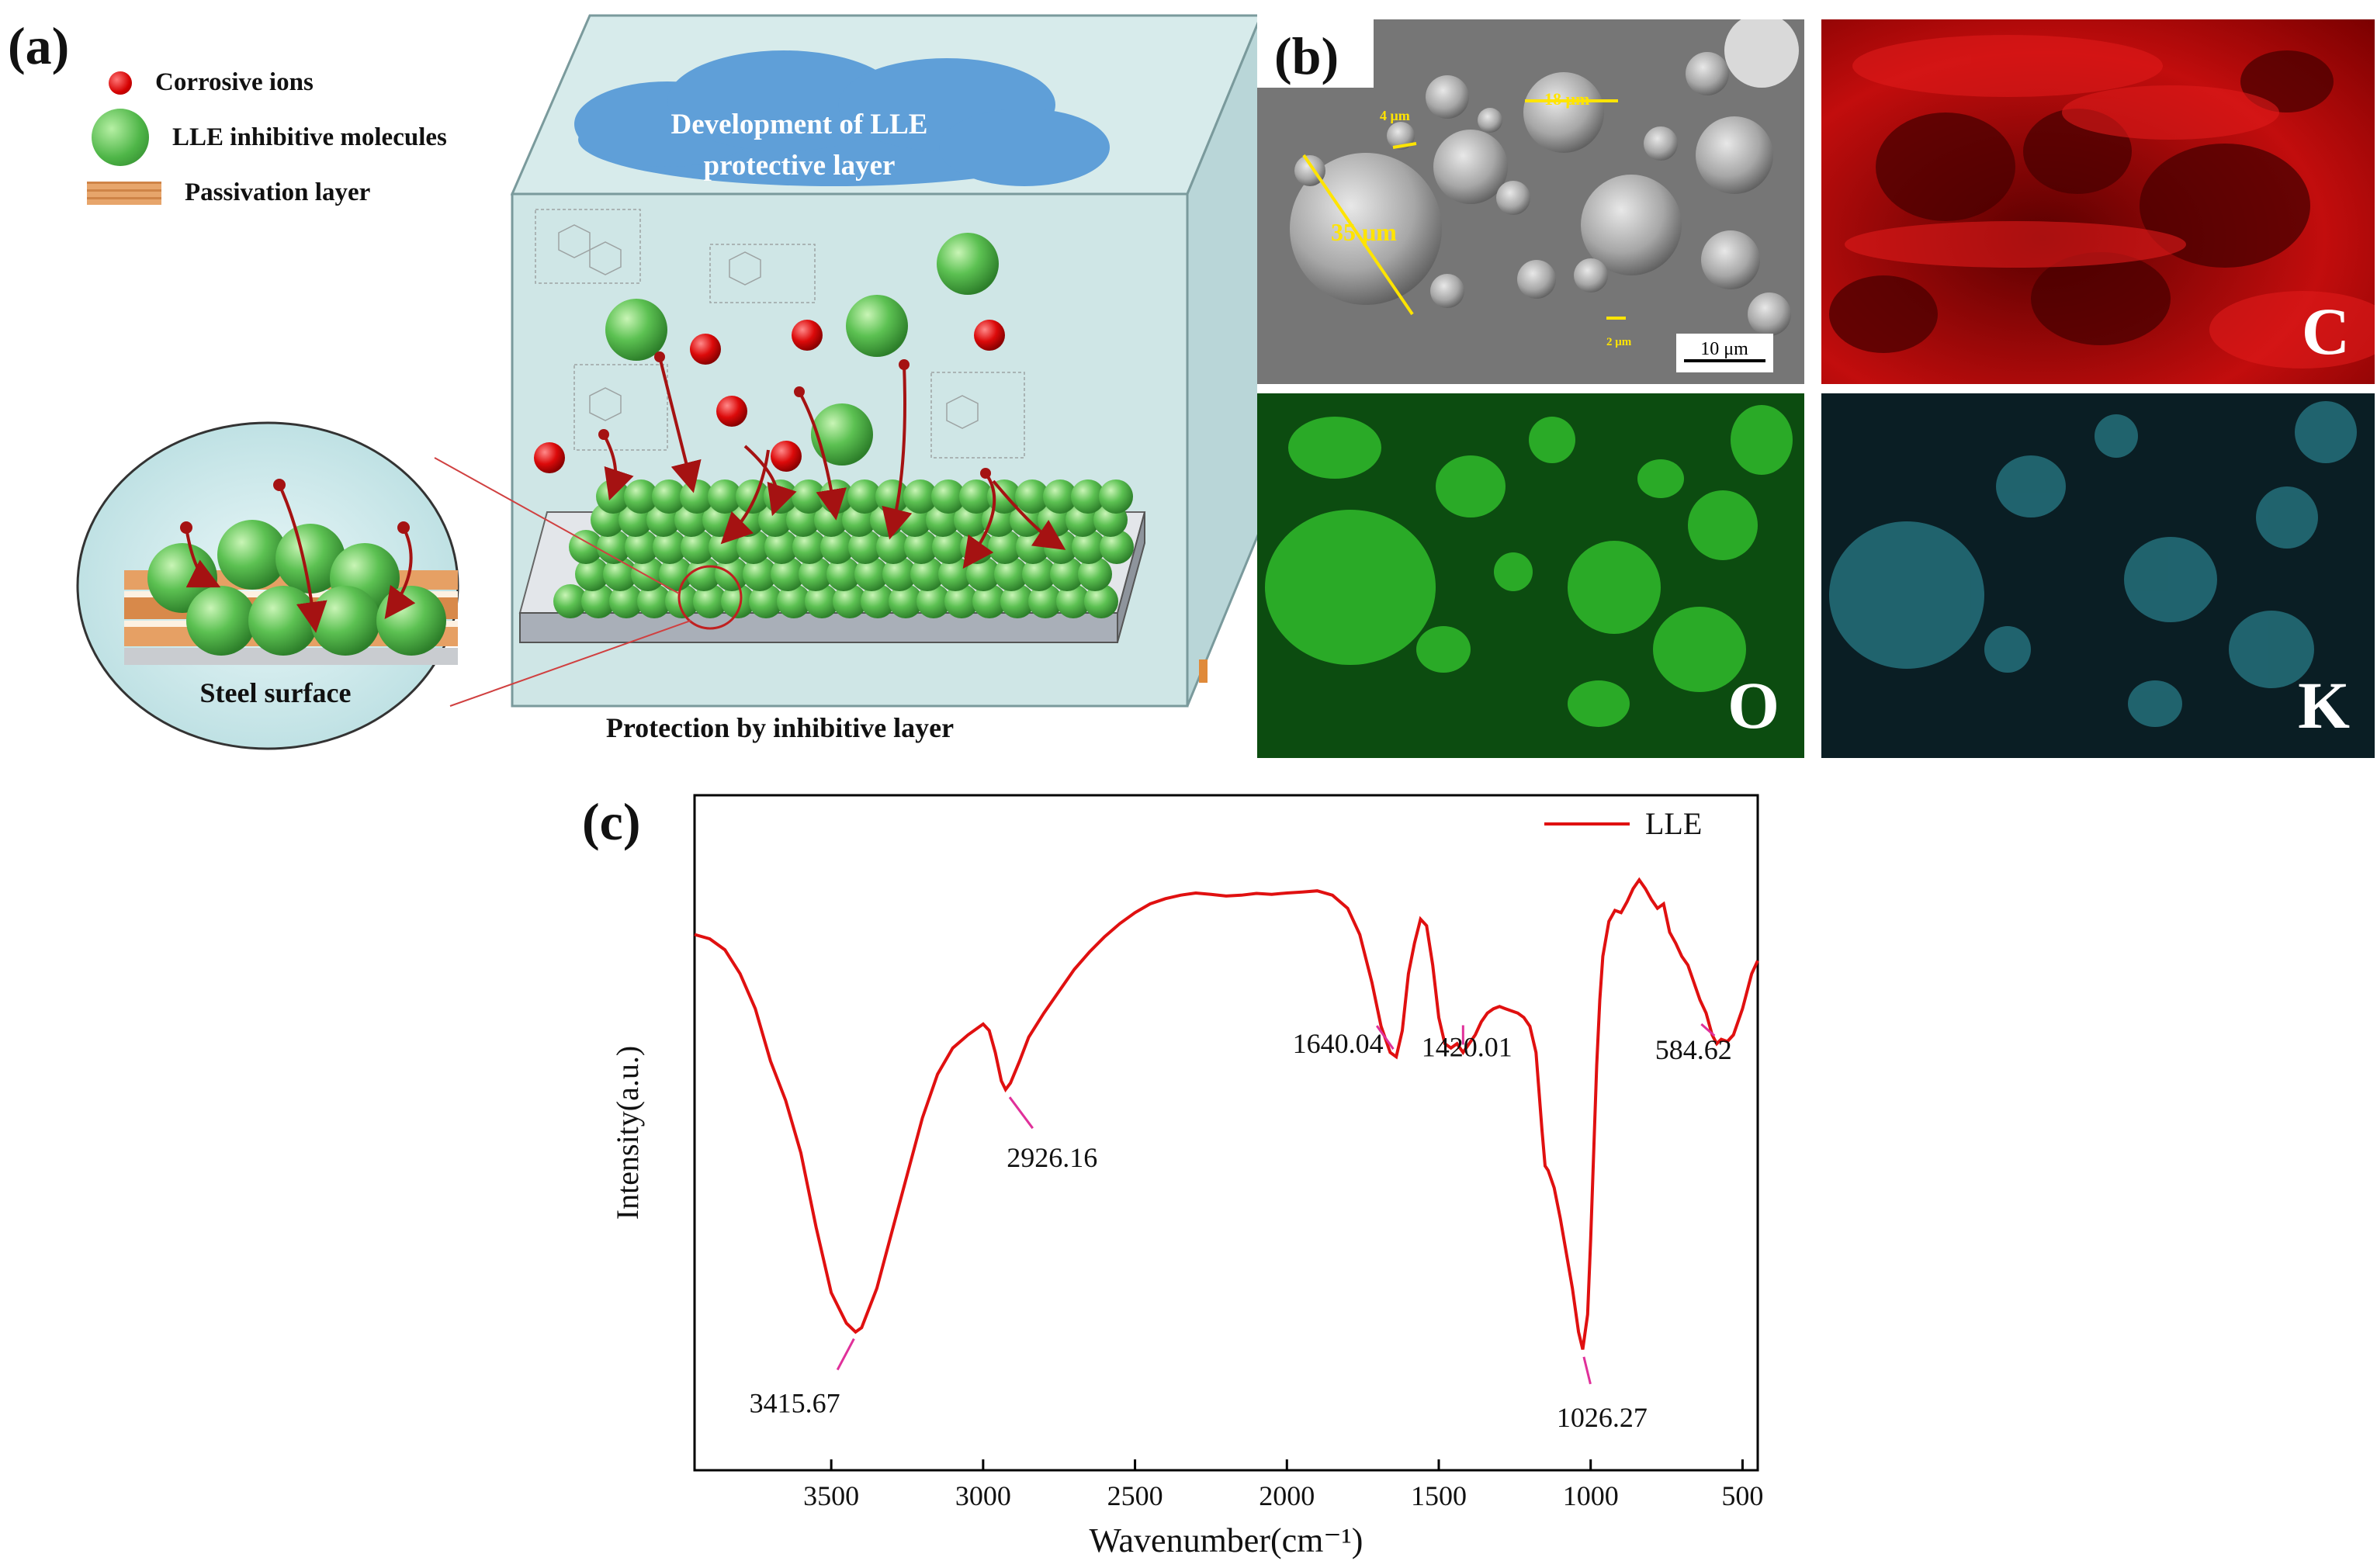 The height and width of the screenshot is (1568, 2377). I want to click on annotation-label: 2926.16, so click(1052, 1157).